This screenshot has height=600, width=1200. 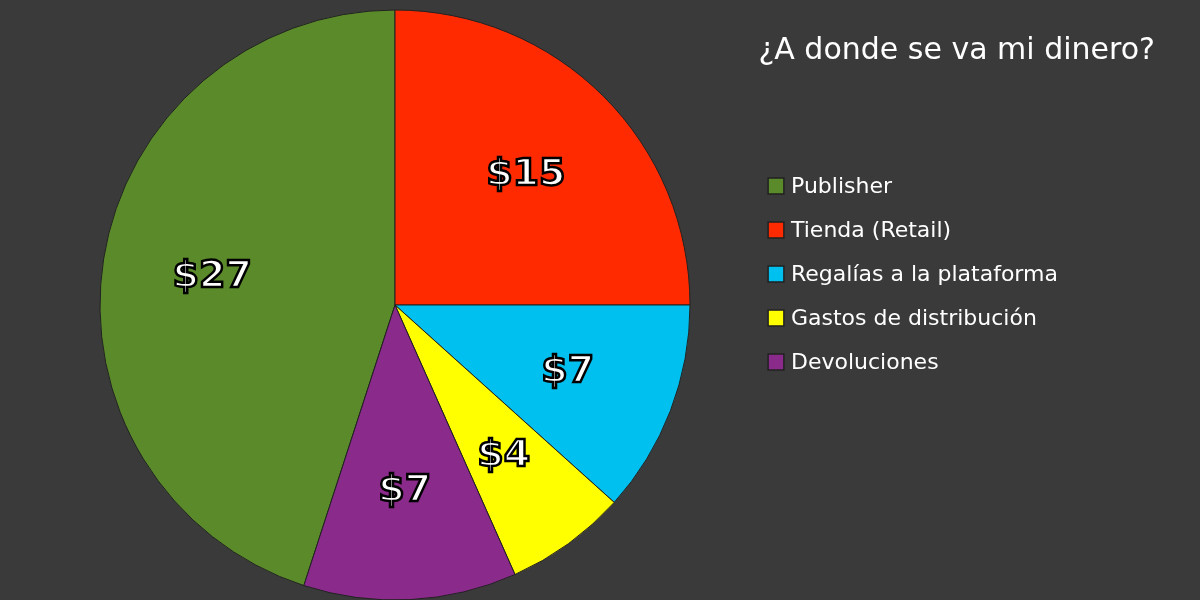 I want to click on legend-label: Gastos de distribución, so click(x=914, y=317).